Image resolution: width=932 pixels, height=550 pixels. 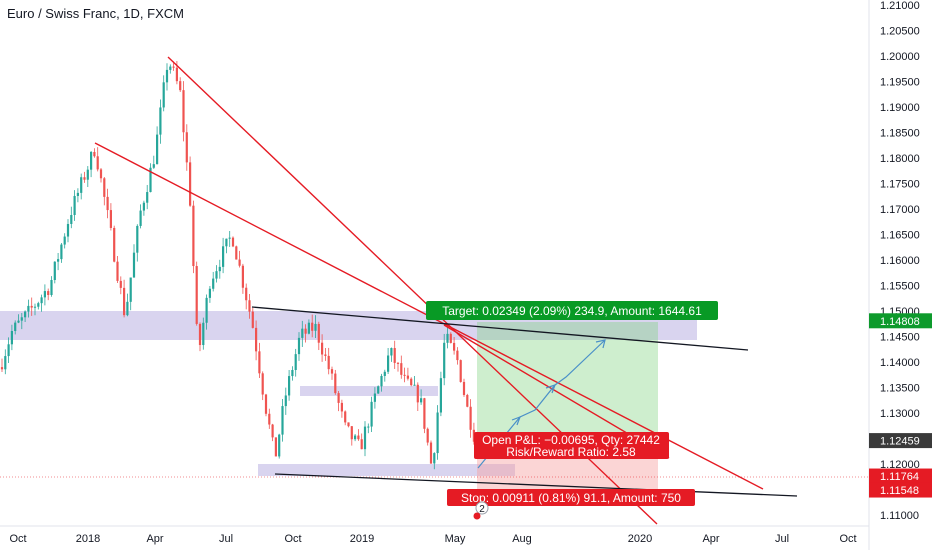 What do you see at coordinates (477, 516) in the screenshot?
I see `flag-icon` at bounding box center [477, 516].